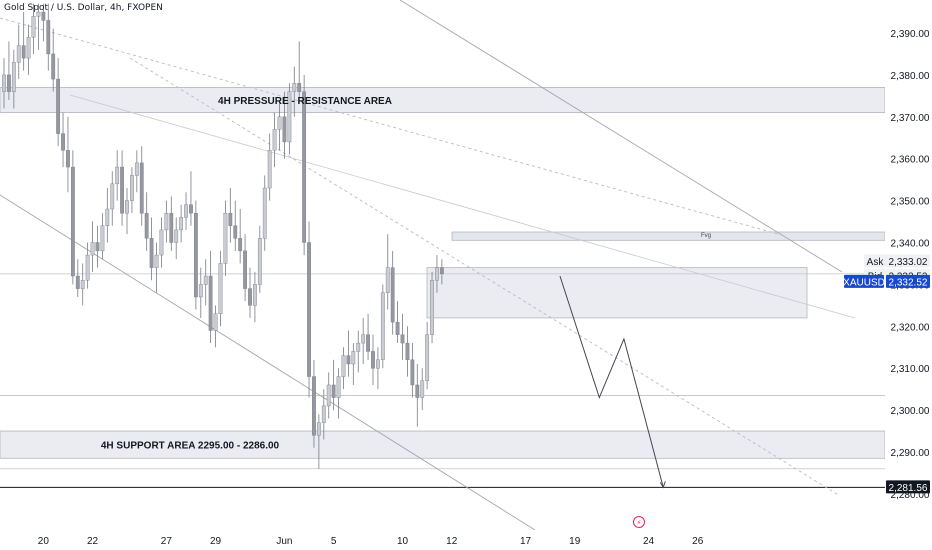  I want to click on x-tick-label: 10, so click(403, 541).